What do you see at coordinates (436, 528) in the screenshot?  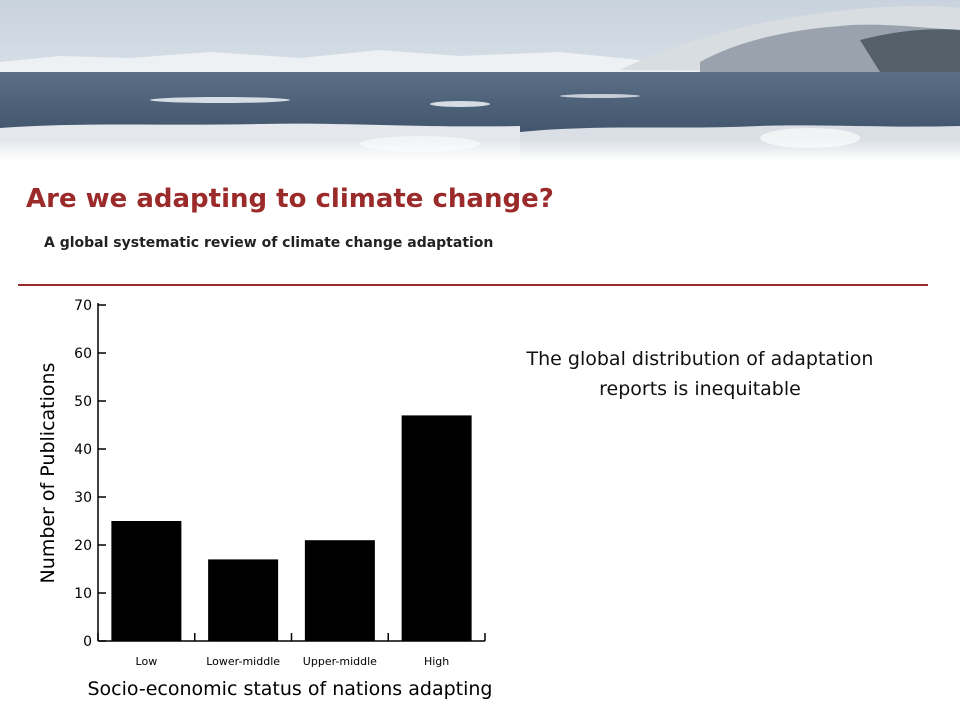 I see `bar-high` at bounding box center [436, 528].